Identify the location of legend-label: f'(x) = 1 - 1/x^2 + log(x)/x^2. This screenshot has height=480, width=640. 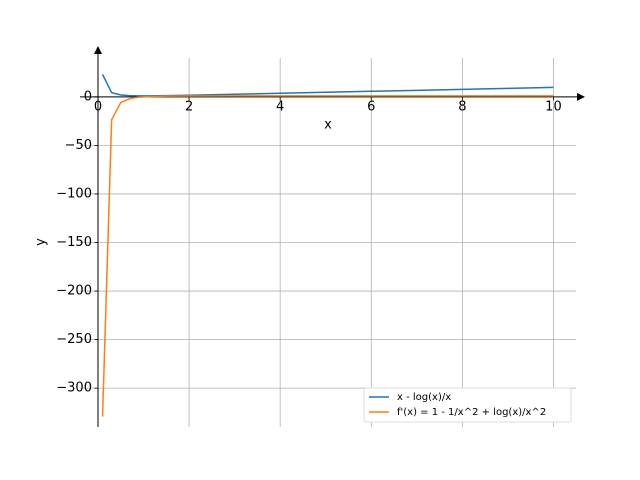
(471, 412).